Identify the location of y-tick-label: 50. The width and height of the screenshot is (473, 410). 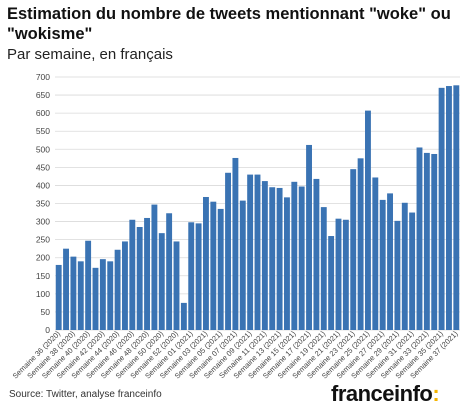
(46, 312).